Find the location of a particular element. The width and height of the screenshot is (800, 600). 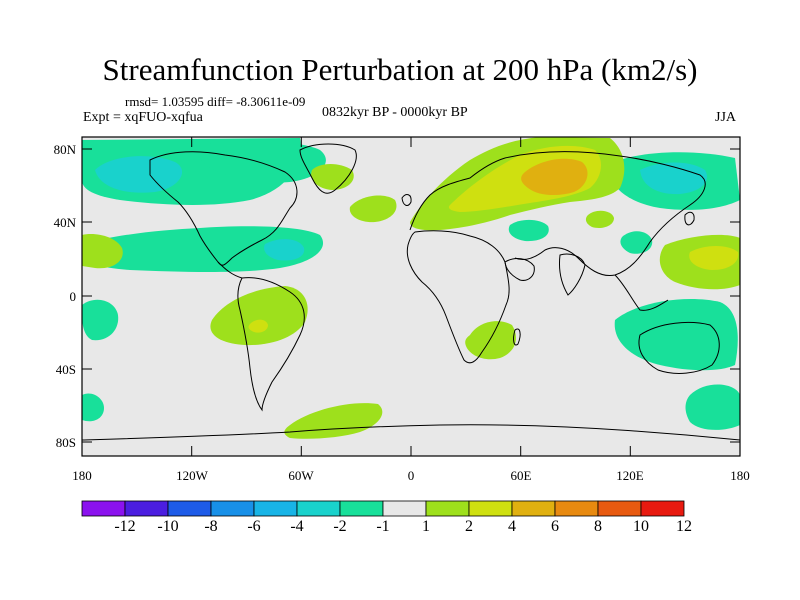

lon-label-180-east: 180 is located at coordinates (740, 475).